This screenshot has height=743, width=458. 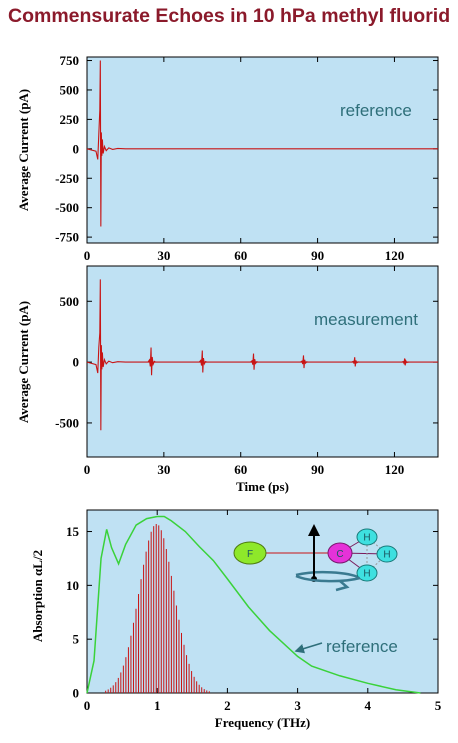 I want to click on y-tick-label: -750, so click(x=67, y=237).